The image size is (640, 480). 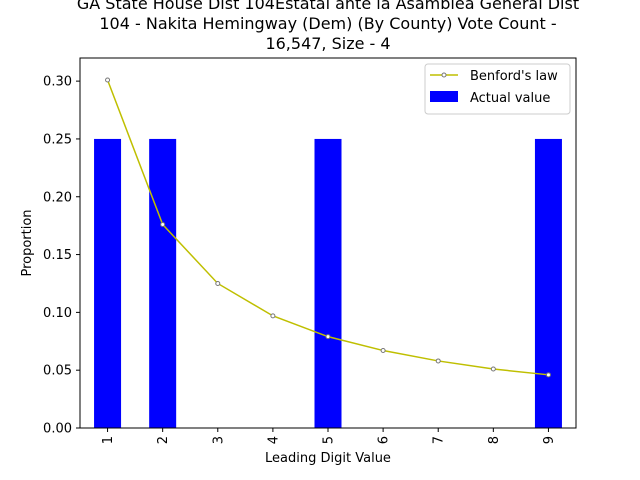 I want to click on y-axis: 0.00 0.05 0.10 0.15 0.20 0.25 0.30, so click(x=61, y=256).